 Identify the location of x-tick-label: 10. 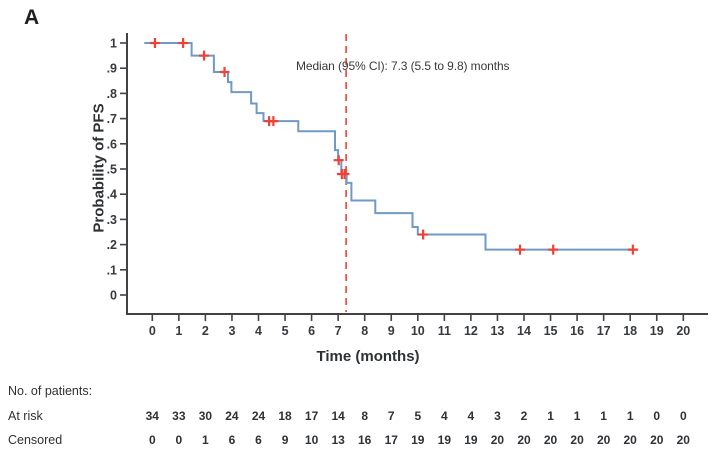
(418, 331).